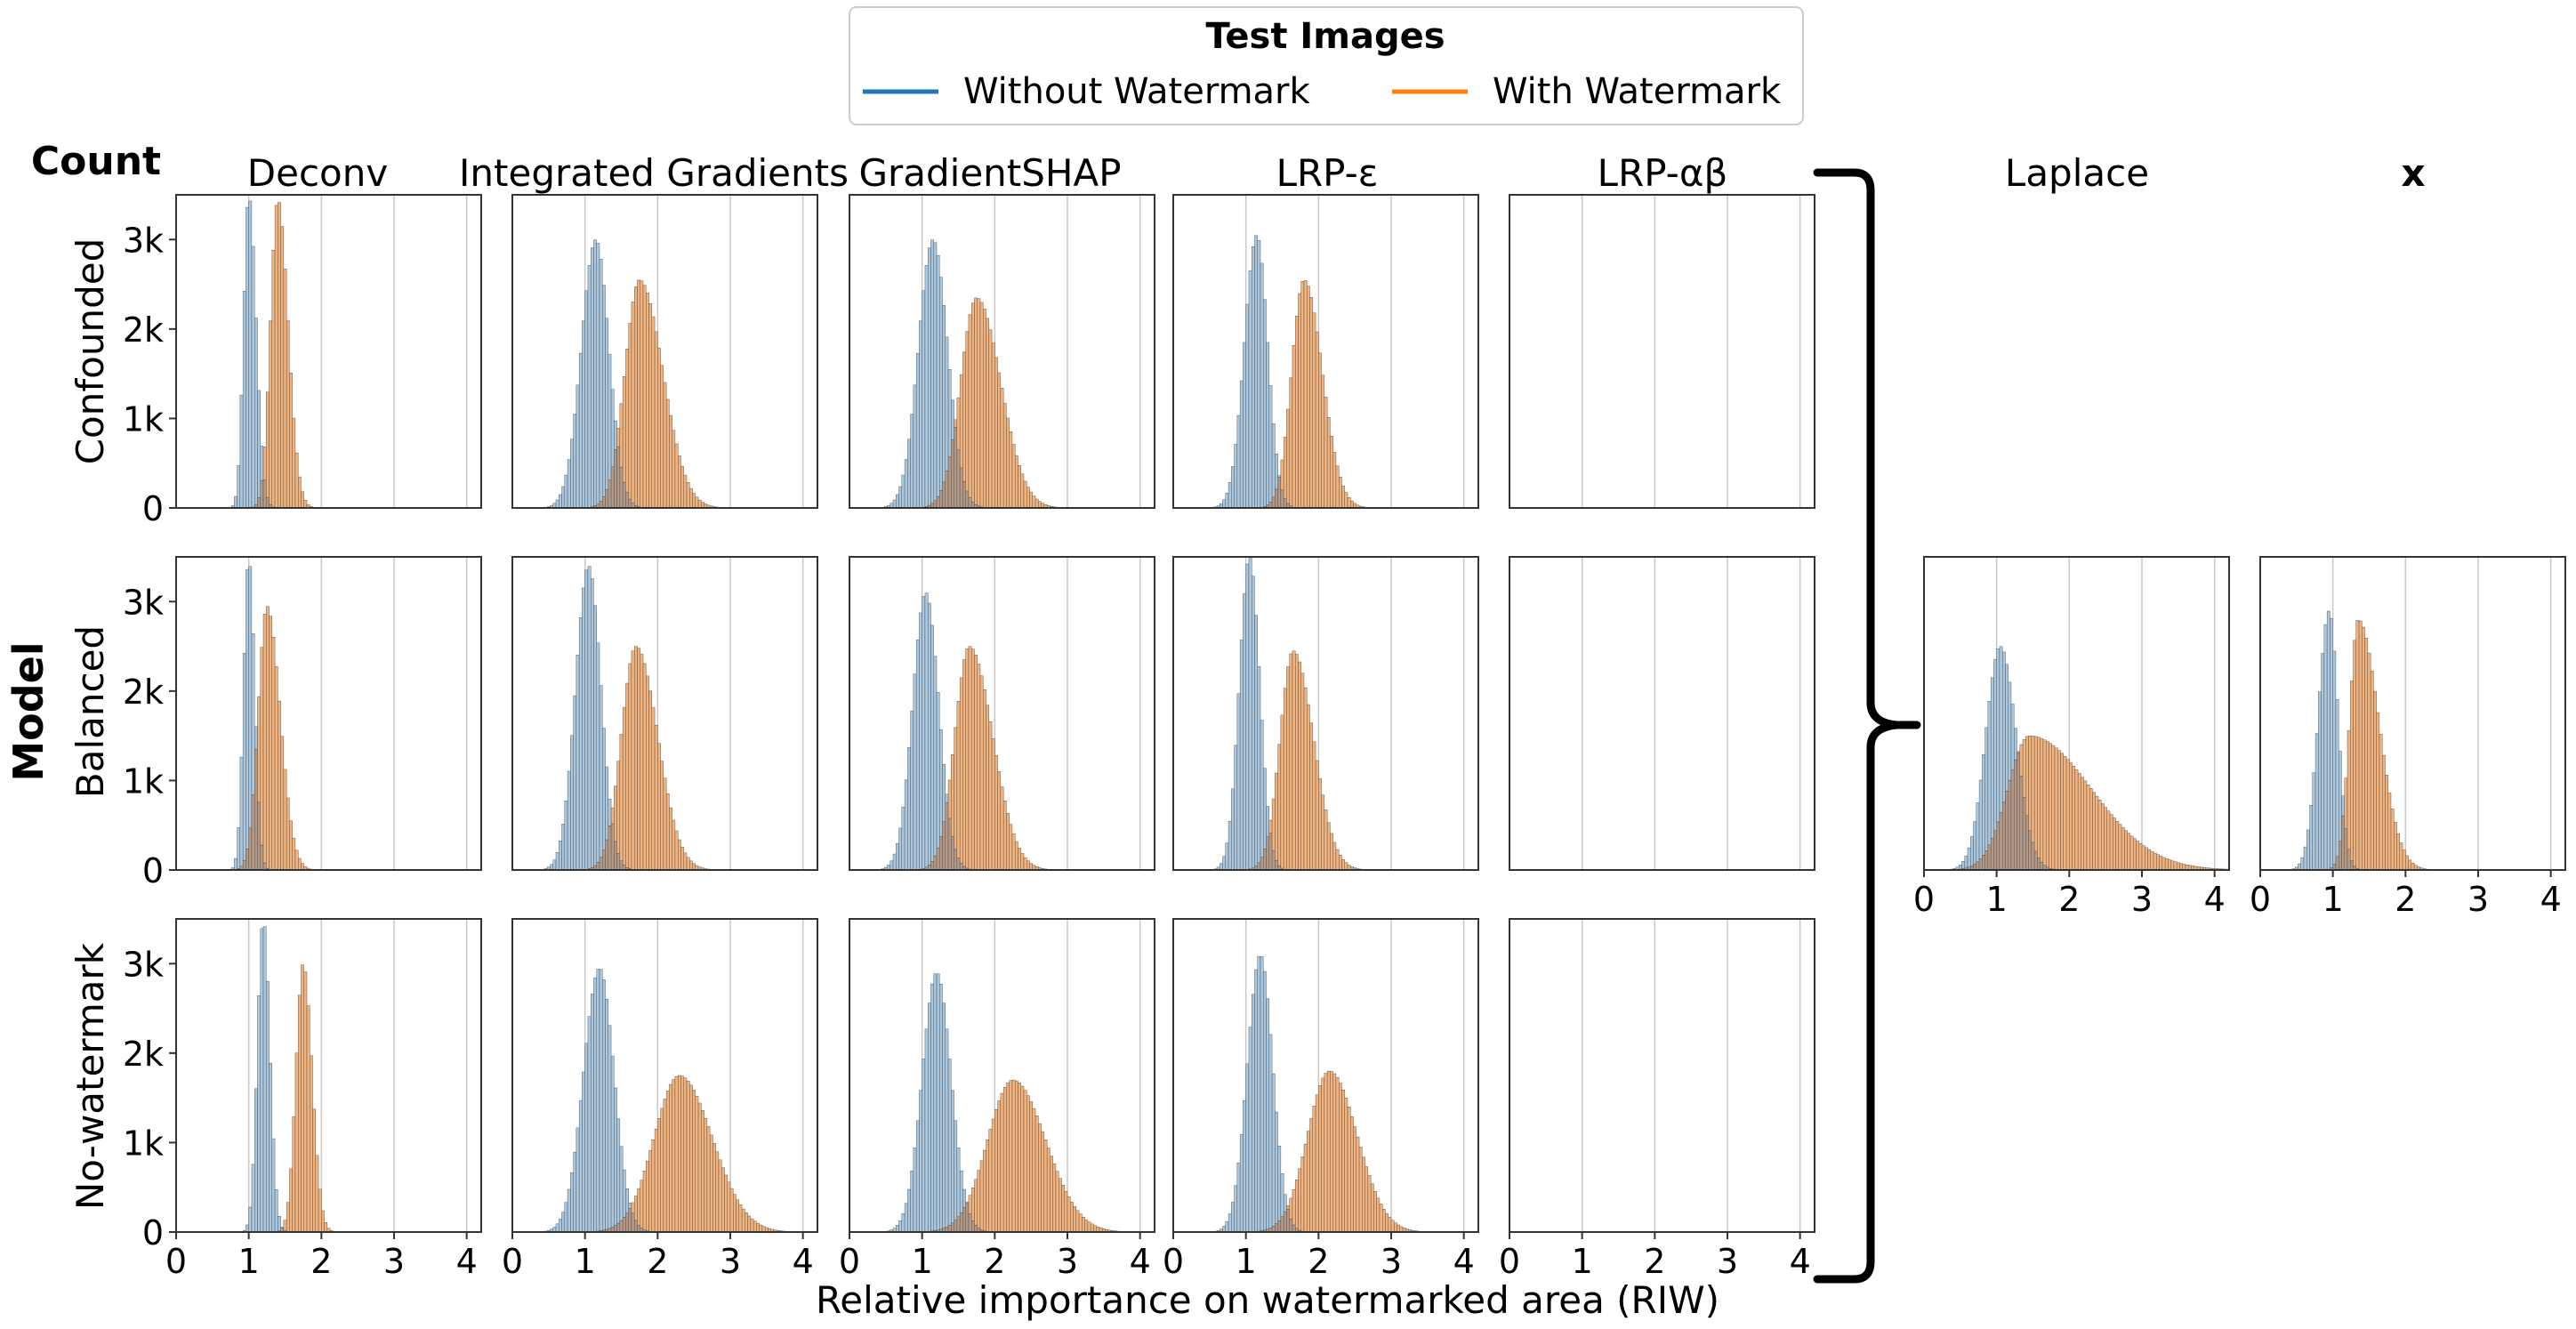 Image resolution: width=2576 pixels, height=1329 pixels. Describe the element at coordinates (2142, 899) in the screenshot. I see `x-tick-label: 3` at that location.